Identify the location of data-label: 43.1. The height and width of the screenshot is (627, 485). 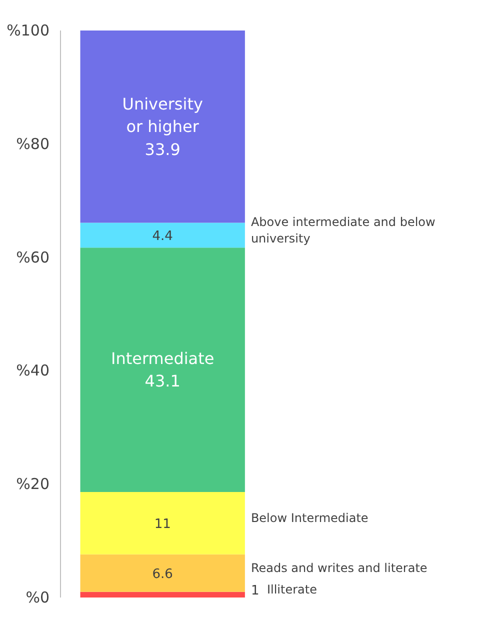
(162, 381).